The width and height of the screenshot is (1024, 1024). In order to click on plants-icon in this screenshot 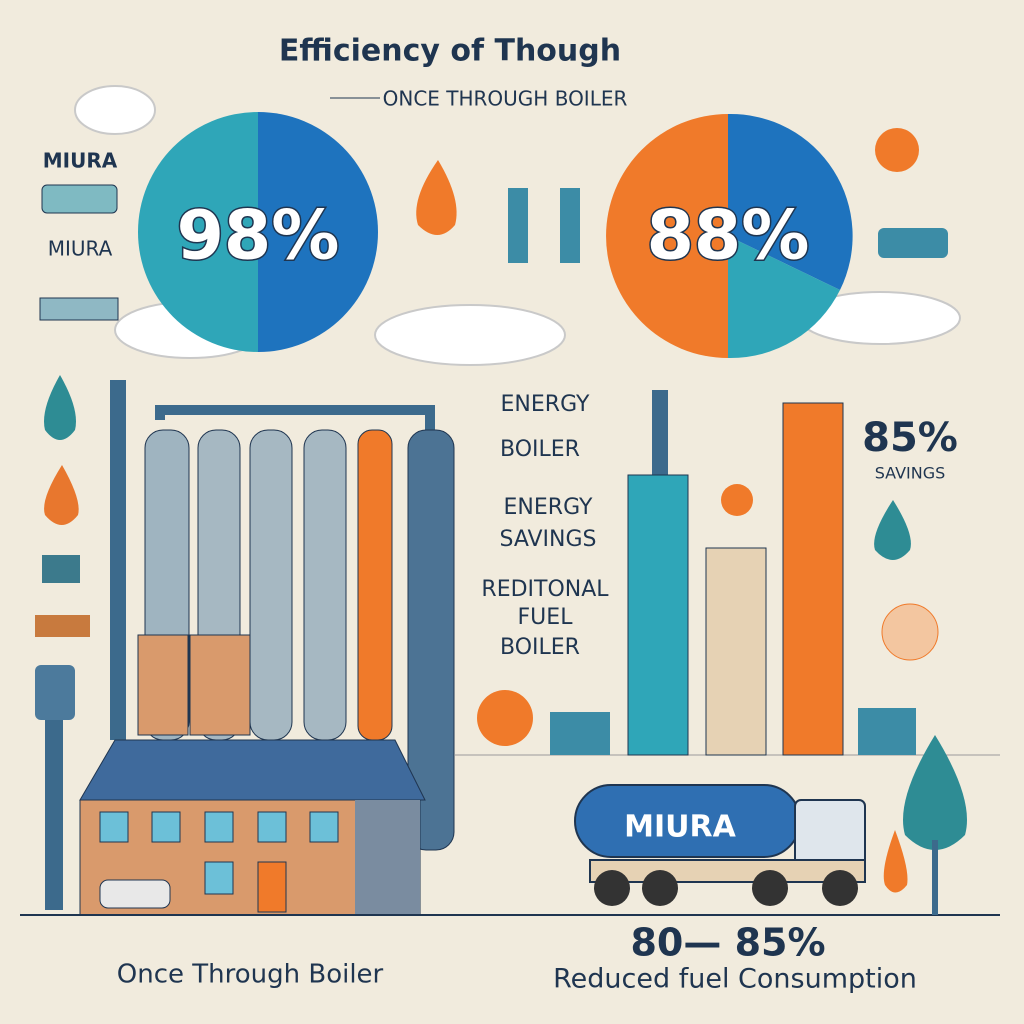, I will do `click(62, 626)`.